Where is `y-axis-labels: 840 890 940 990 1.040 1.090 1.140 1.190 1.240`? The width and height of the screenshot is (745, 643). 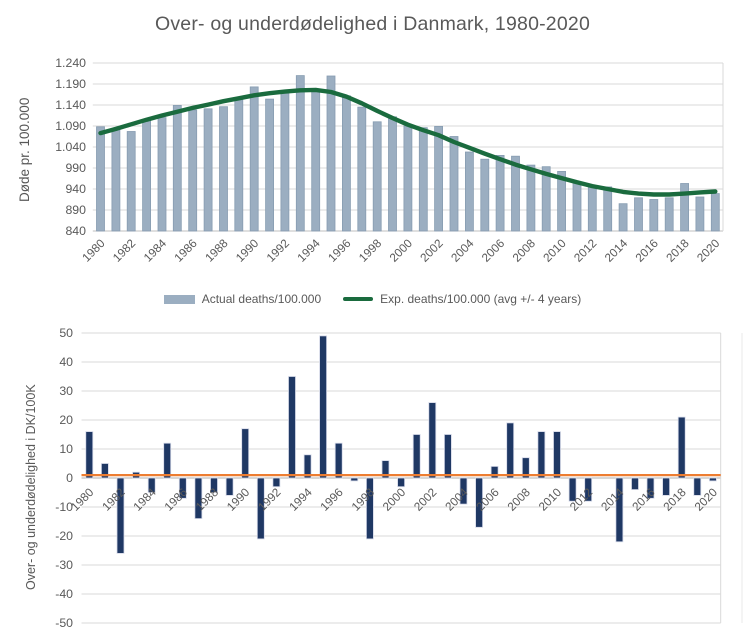 y-axis-labels: 840 890 940 990 1.040 1.090 1.140 1.190 1.240 is located at coordinates (70, 147).